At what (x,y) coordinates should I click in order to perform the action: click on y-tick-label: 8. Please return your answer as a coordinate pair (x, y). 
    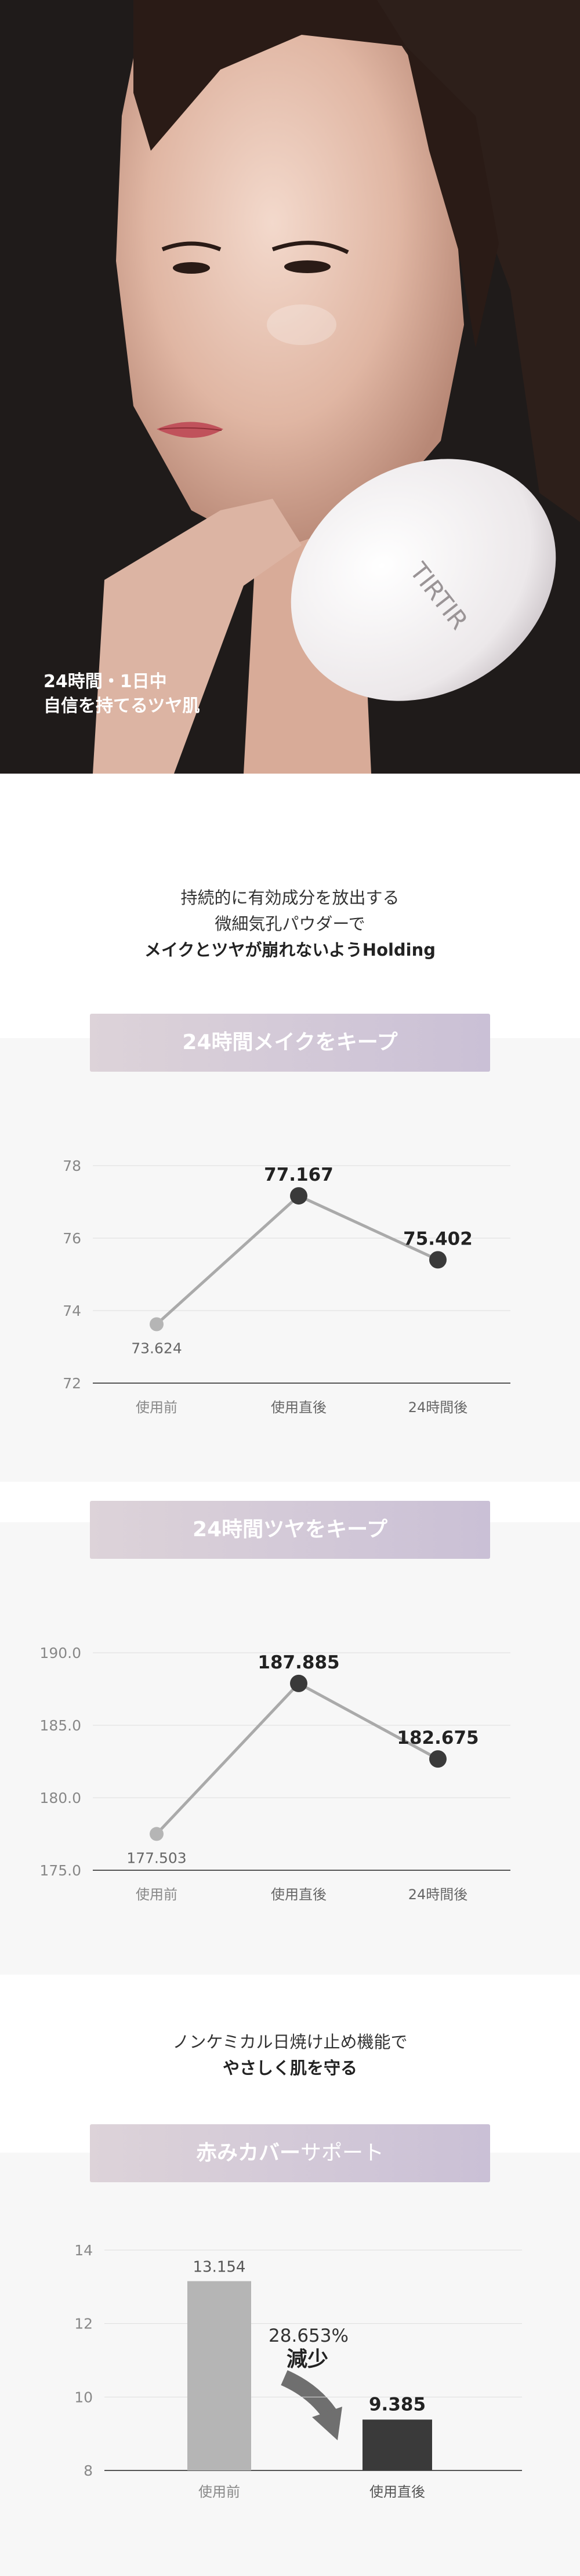
    Looking at the image, I should click on (88, 2470).